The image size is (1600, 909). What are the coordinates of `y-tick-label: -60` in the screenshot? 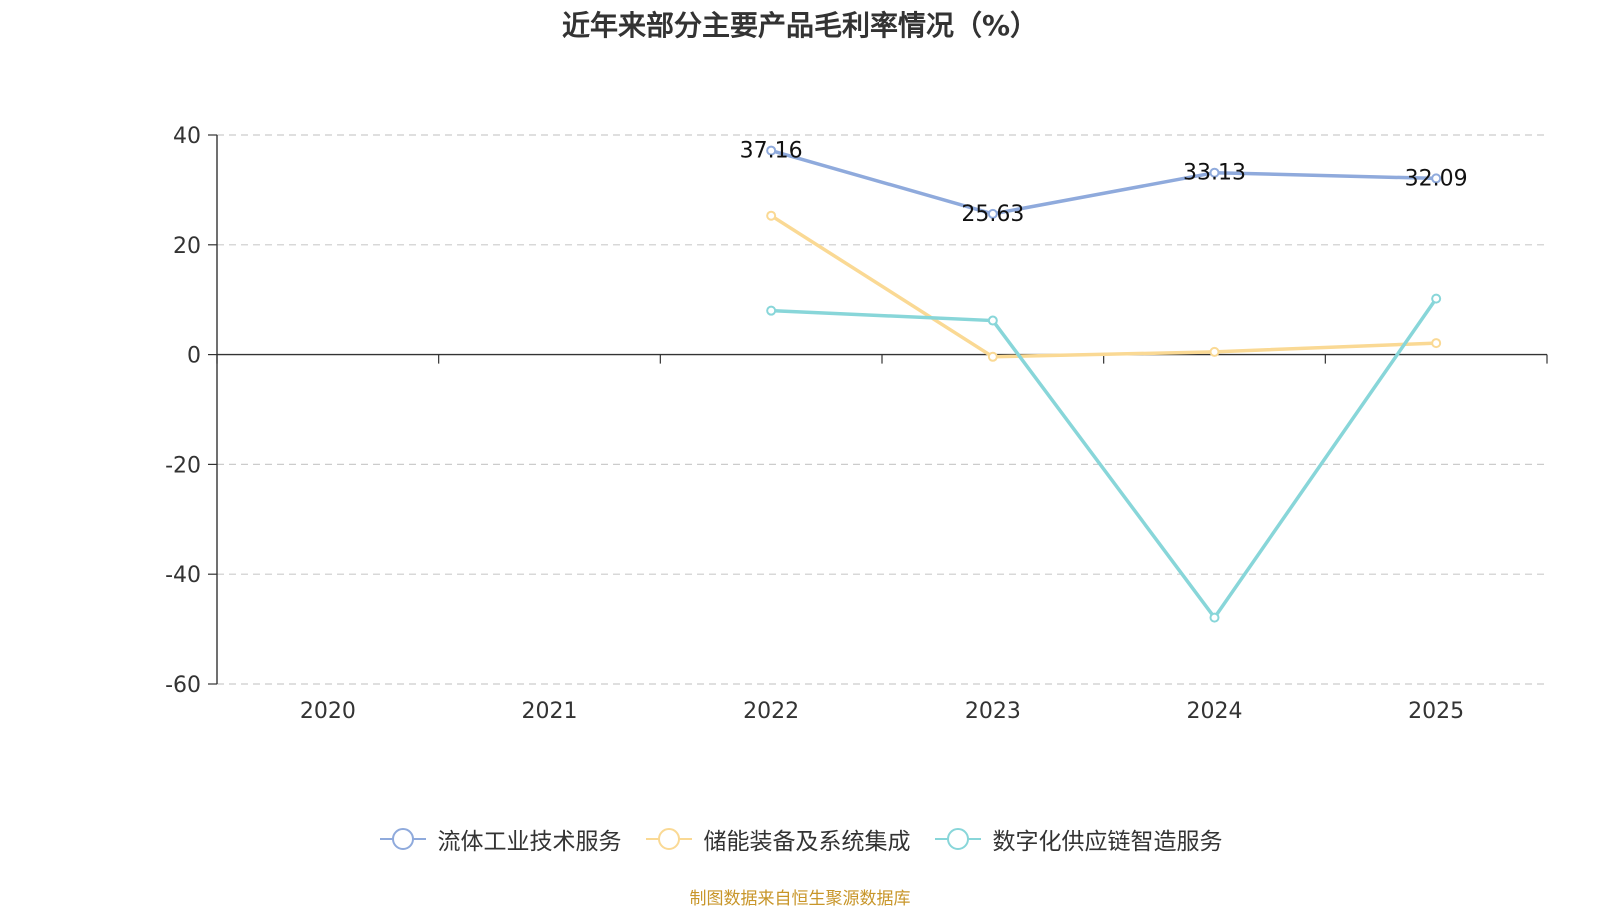 It's located at (183, 685).